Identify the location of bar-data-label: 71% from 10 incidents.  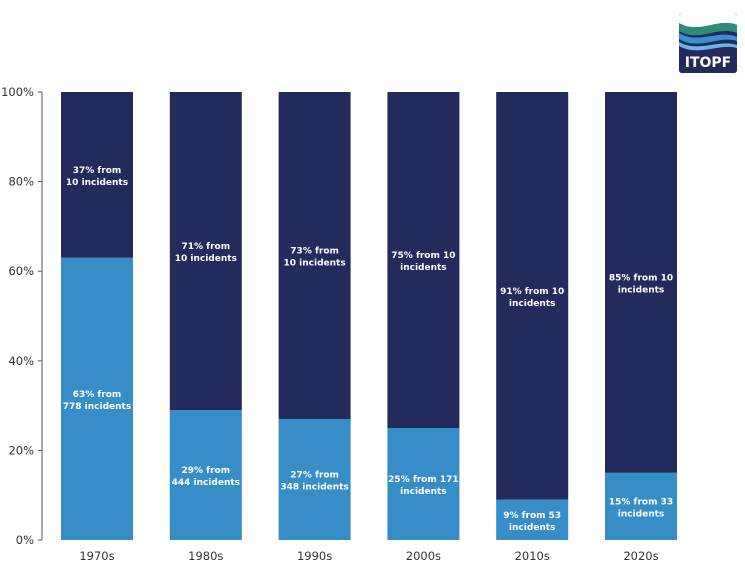
(206, 253).